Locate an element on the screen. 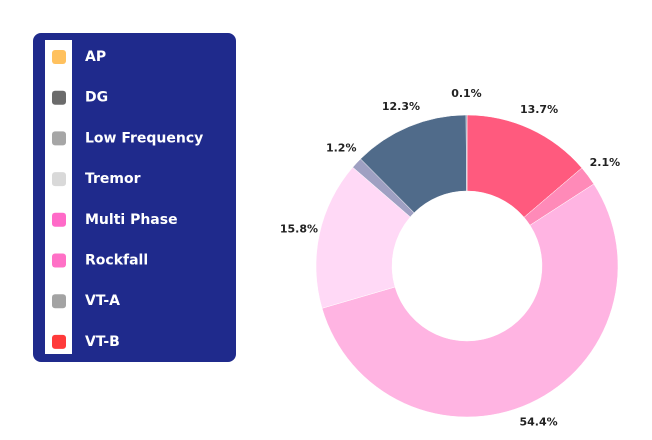  slice-label: 1.2% is located at coordinates (341, 148).